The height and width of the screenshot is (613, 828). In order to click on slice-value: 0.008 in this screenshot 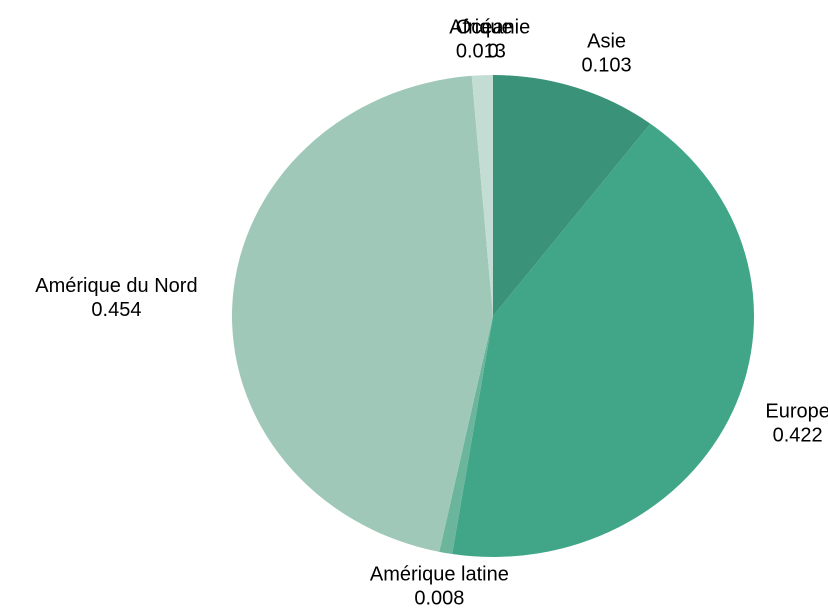, I will do `click(439, 599)`.